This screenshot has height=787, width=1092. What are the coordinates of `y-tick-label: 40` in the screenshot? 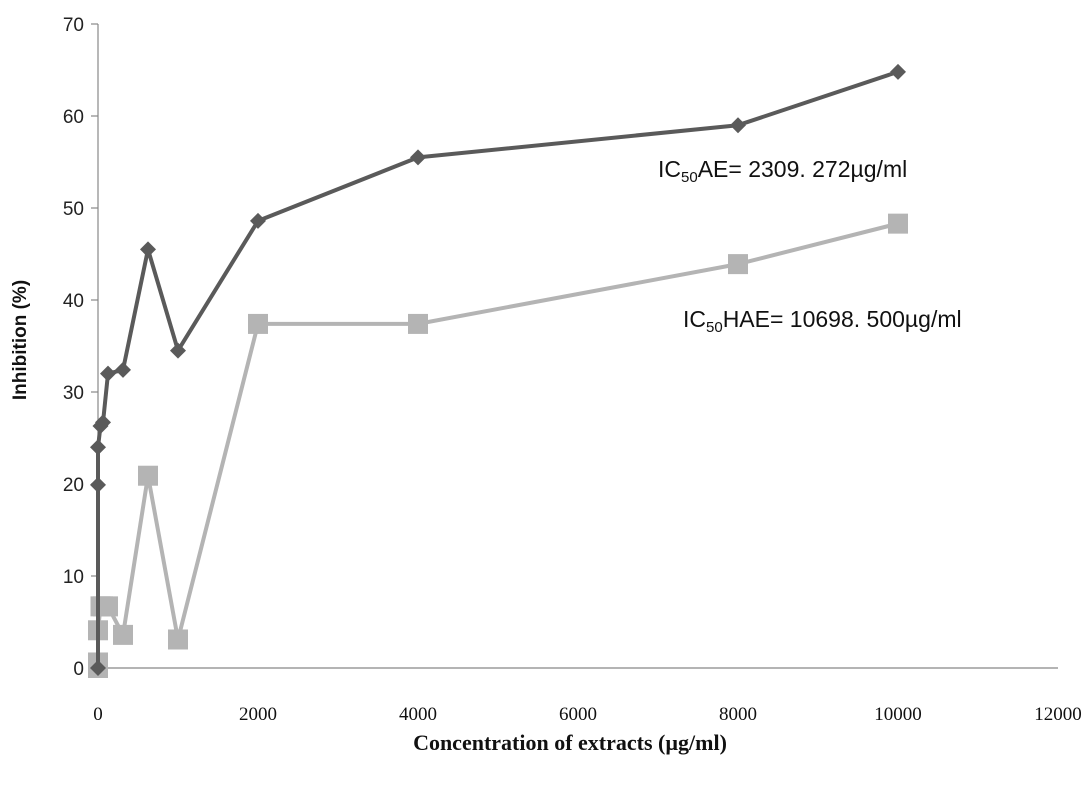 It's located at (73, 301).